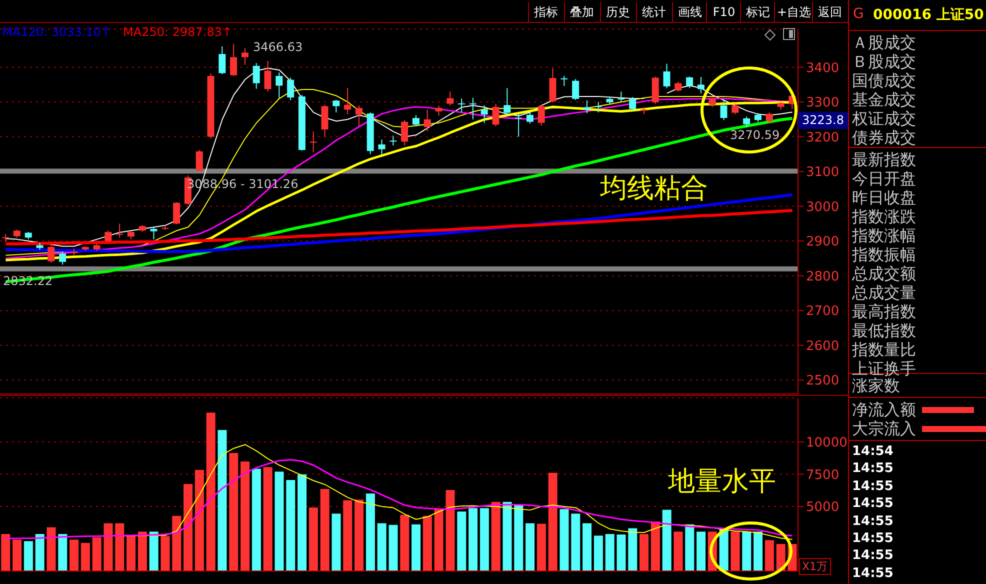 Image resolution: width=986 pixels, height=584 pixels. I want to click on y-tick-label: 2500, so click(823, 381).